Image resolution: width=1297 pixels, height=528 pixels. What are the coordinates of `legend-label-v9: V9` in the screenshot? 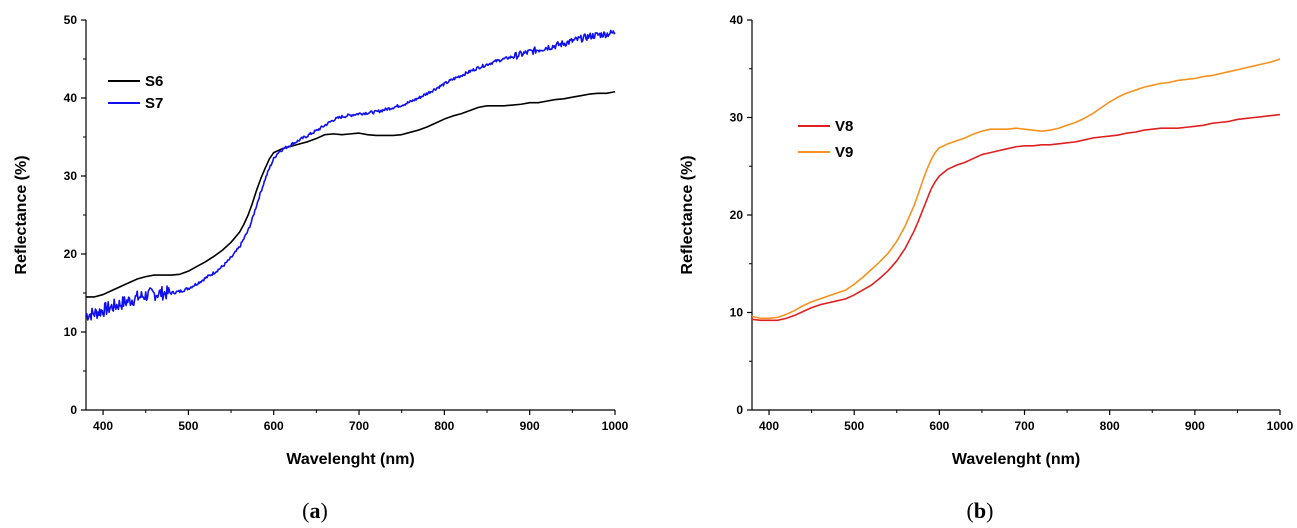 It's located at (844, 152).